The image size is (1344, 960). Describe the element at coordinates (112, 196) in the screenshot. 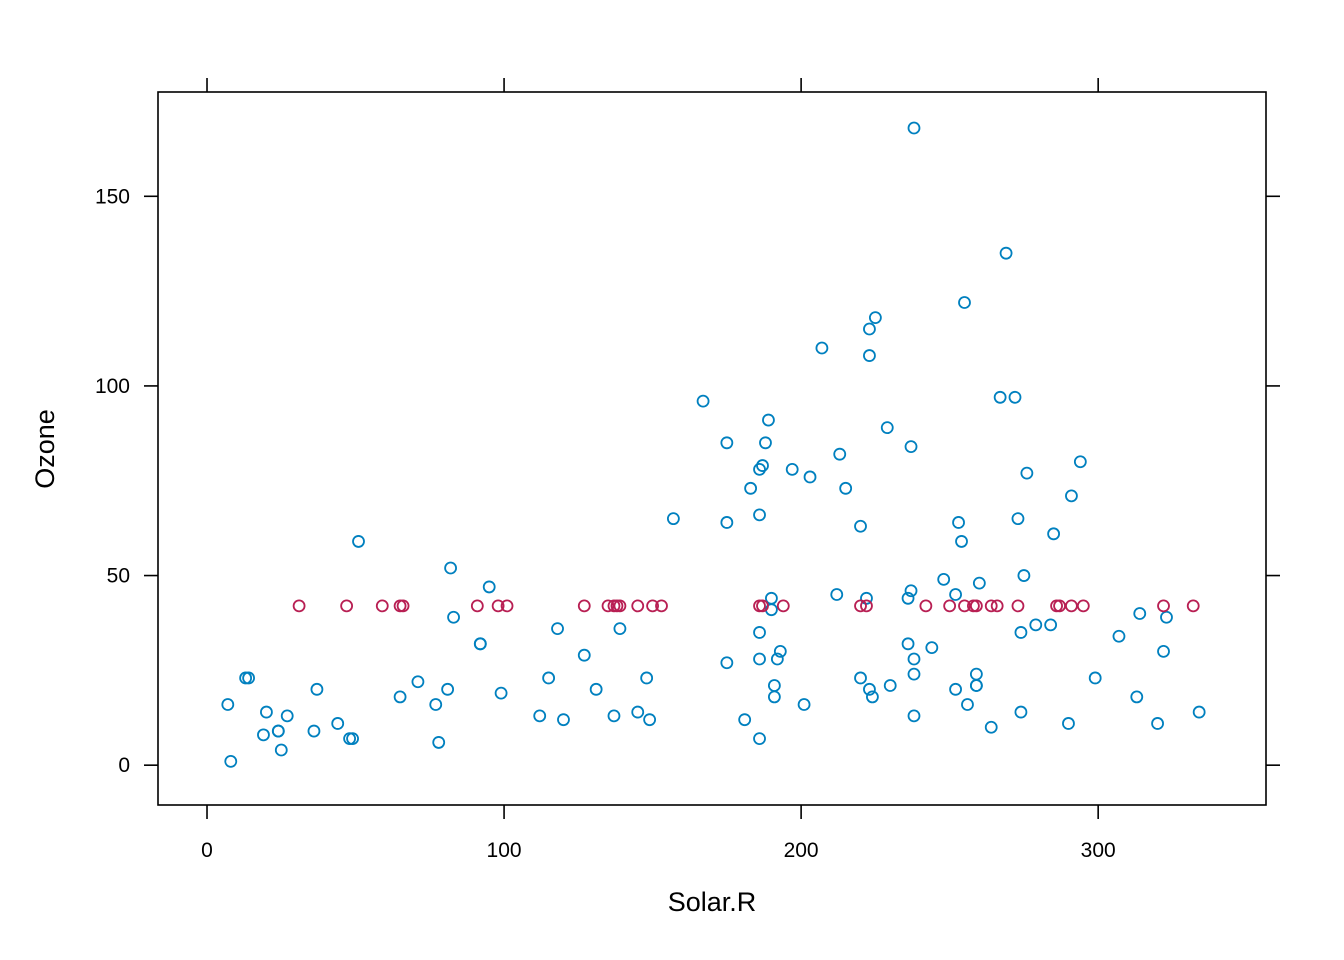

I see `y-tick-label: 150` at that location.